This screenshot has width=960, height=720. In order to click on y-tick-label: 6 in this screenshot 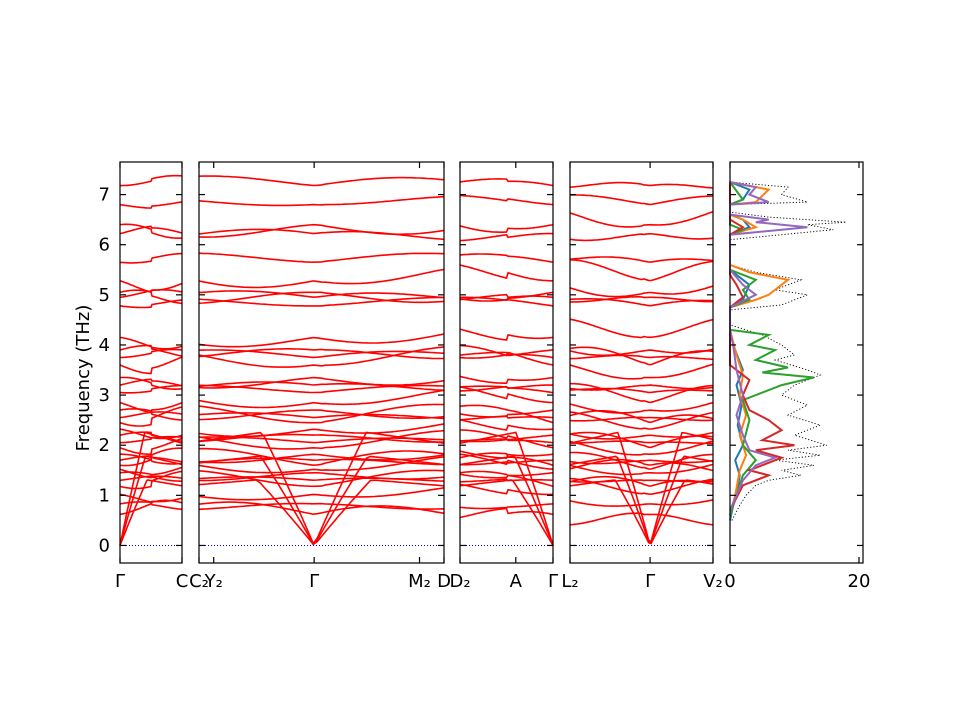, I will do `click(104, 245)`.